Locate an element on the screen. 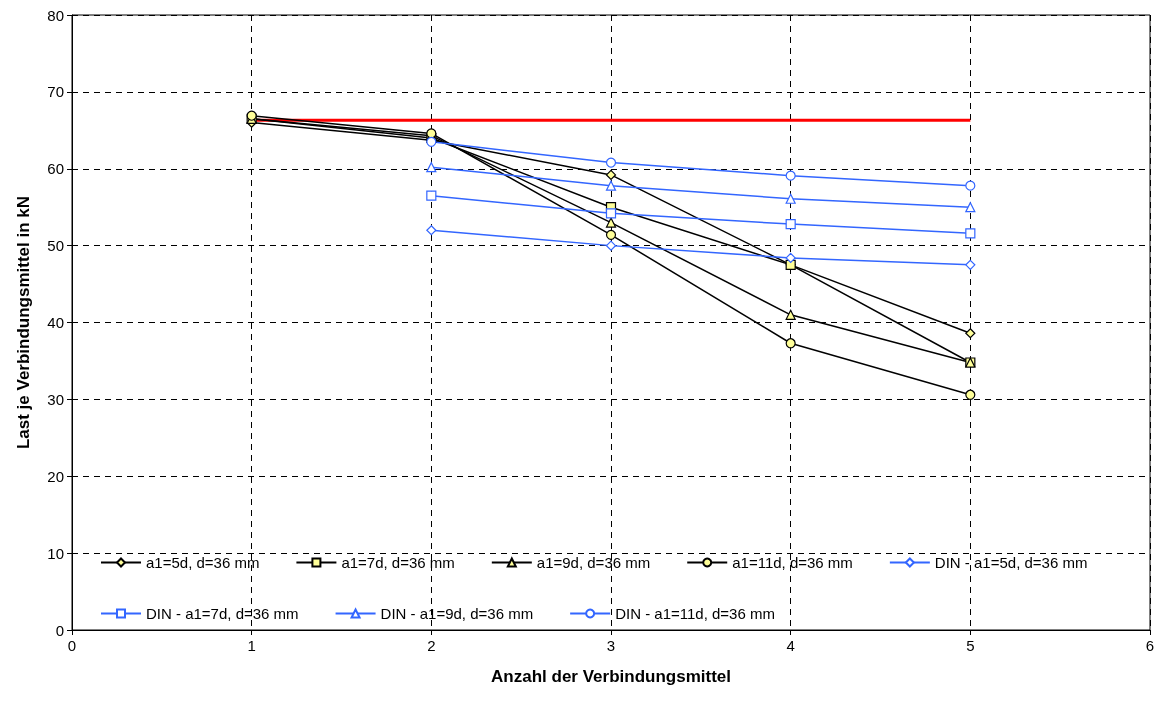 The image size is (1163, 709). y-tick-label: 30 is located at coordinates (55, 399).